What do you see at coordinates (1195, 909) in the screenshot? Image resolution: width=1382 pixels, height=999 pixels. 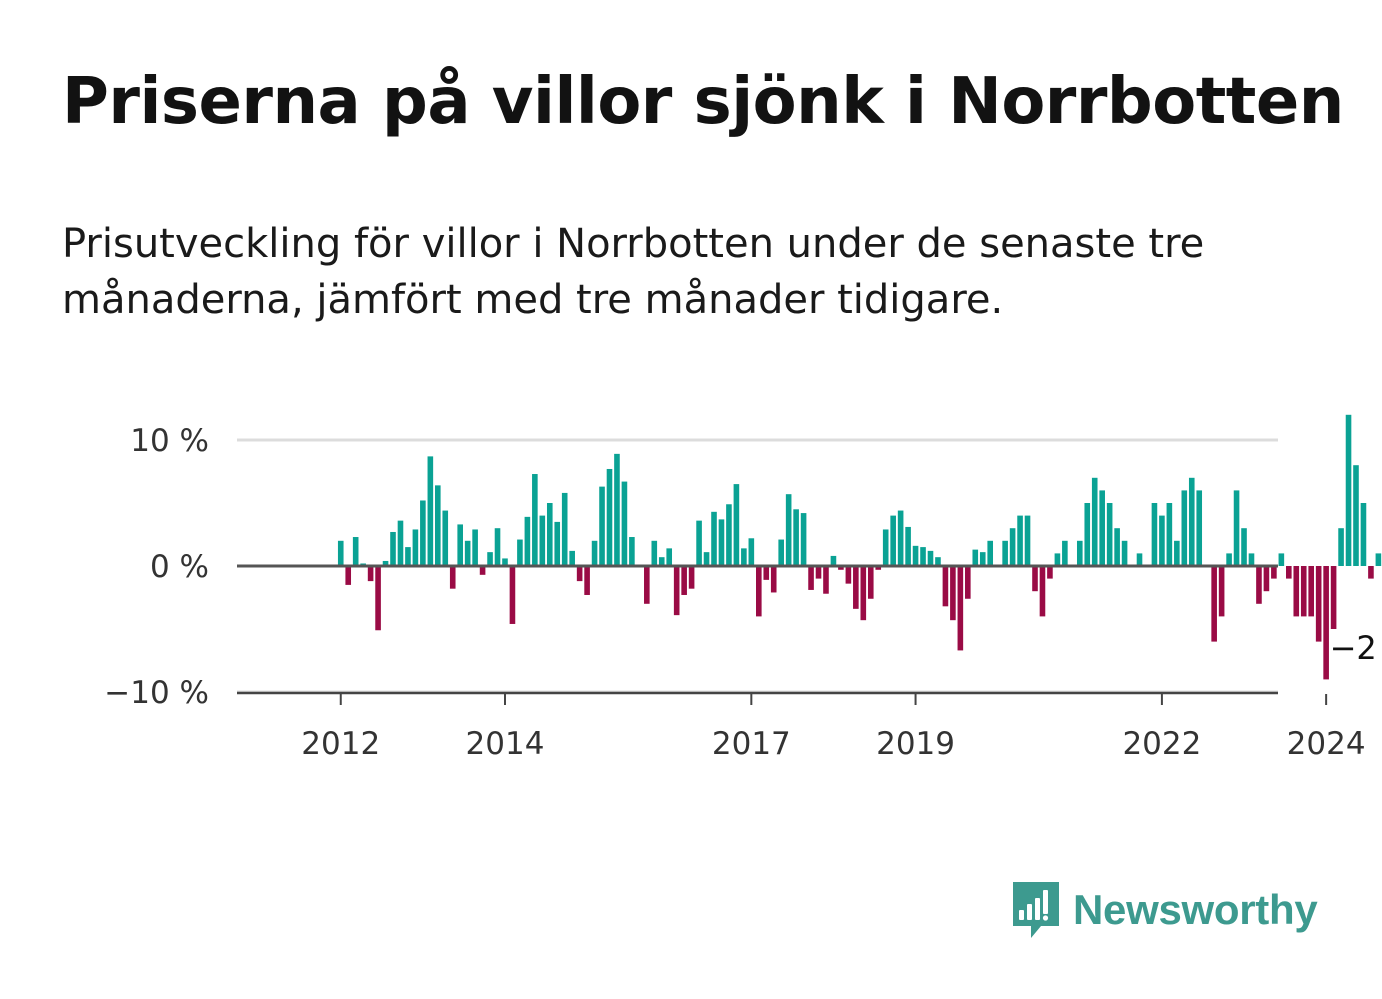 I see `brand-name: Newsworthy` at bounding box center [1195, 909].